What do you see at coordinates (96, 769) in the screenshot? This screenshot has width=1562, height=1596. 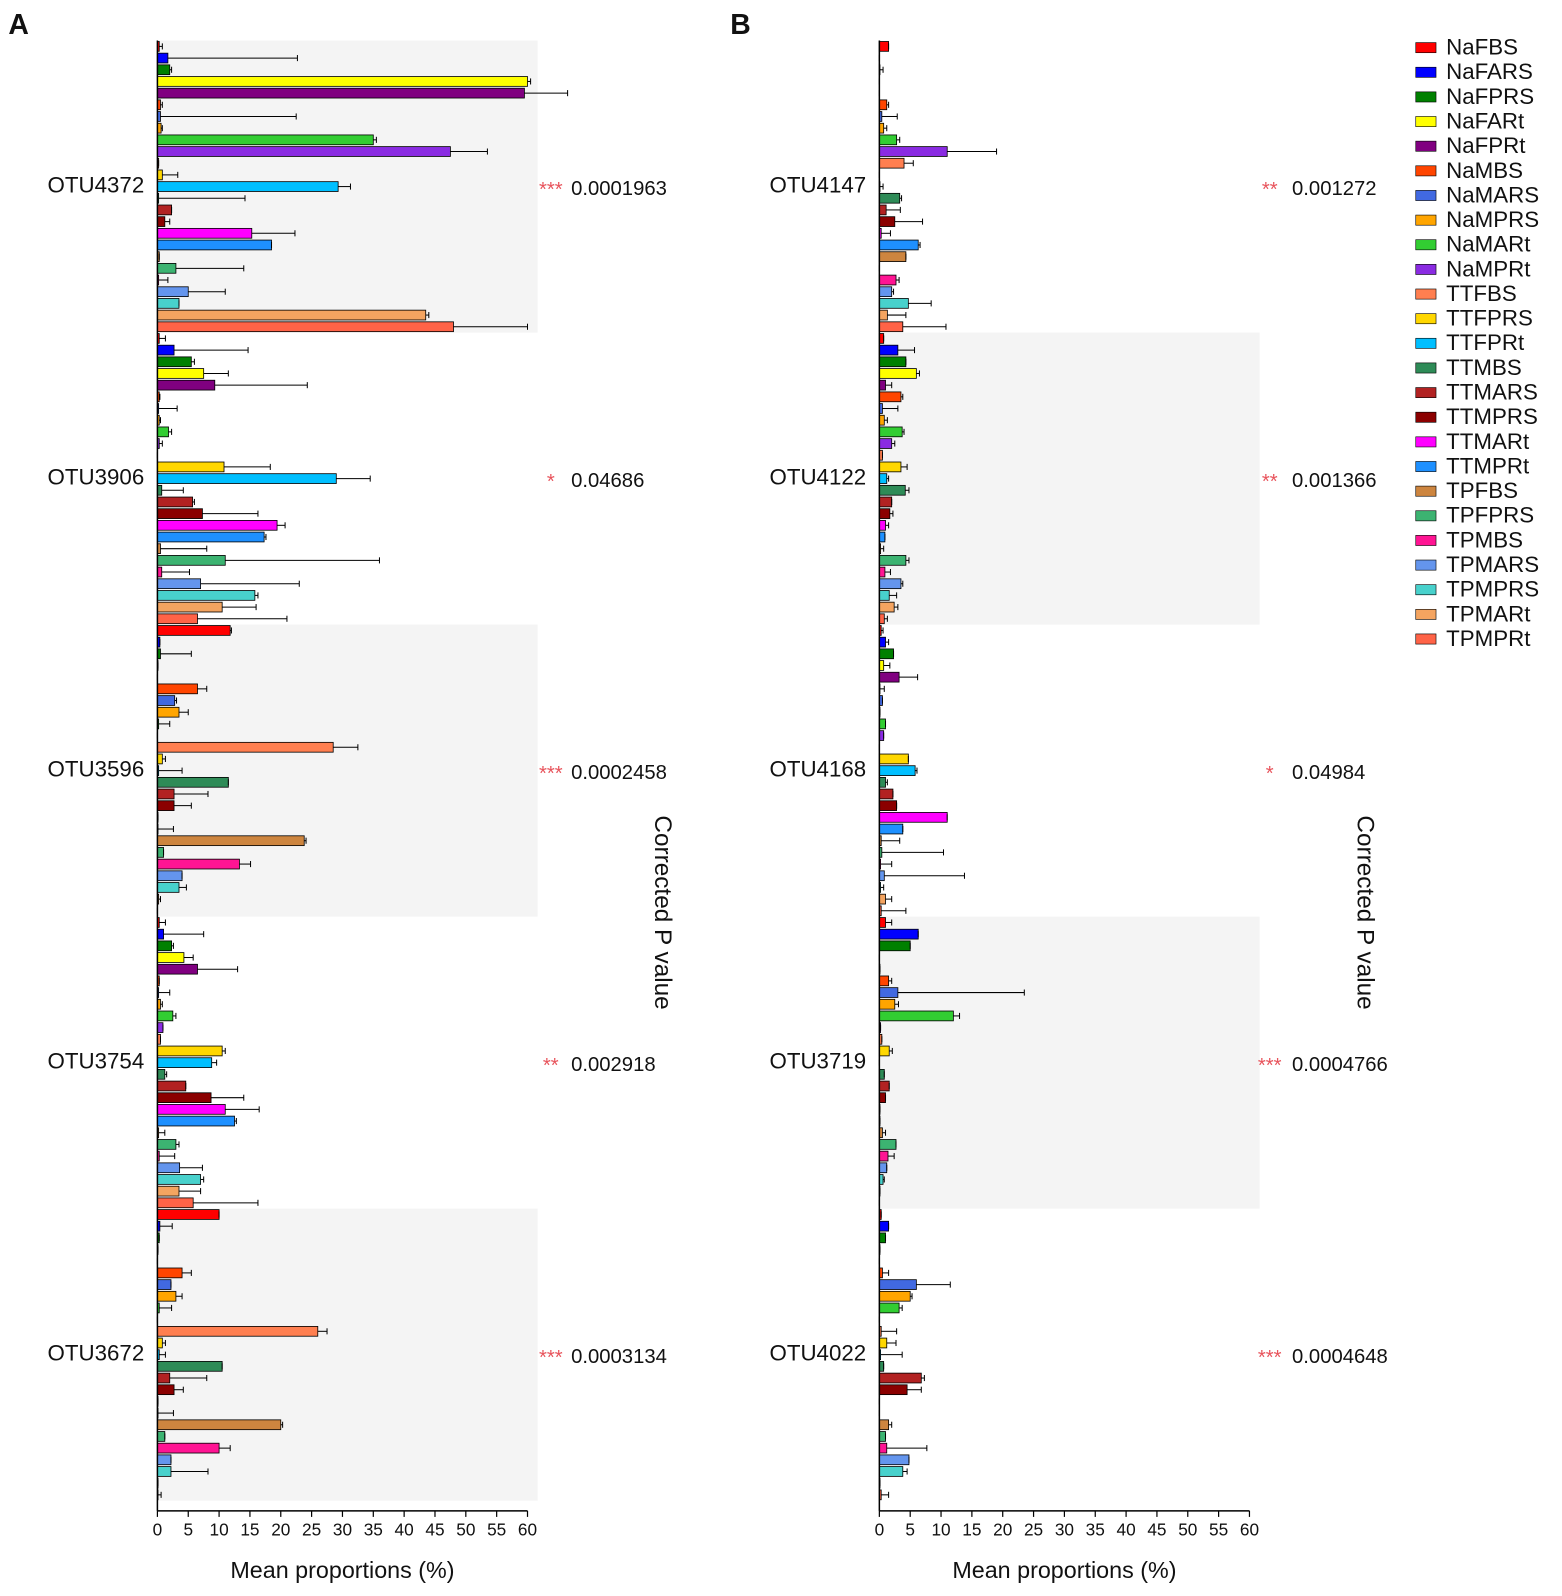 I see `y-tick-label: OTU3596` at bounding box center [96, 769].